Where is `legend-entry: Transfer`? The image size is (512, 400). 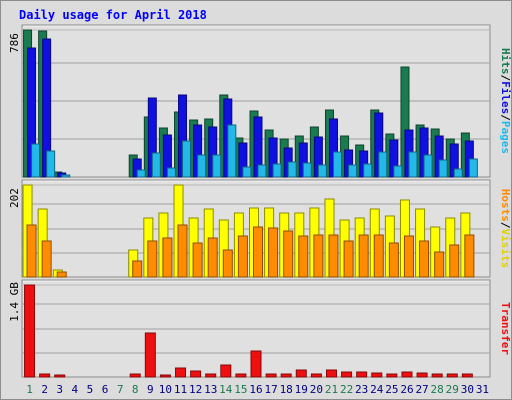
legend-entry: Transfer is located at coordinates (505, 328).